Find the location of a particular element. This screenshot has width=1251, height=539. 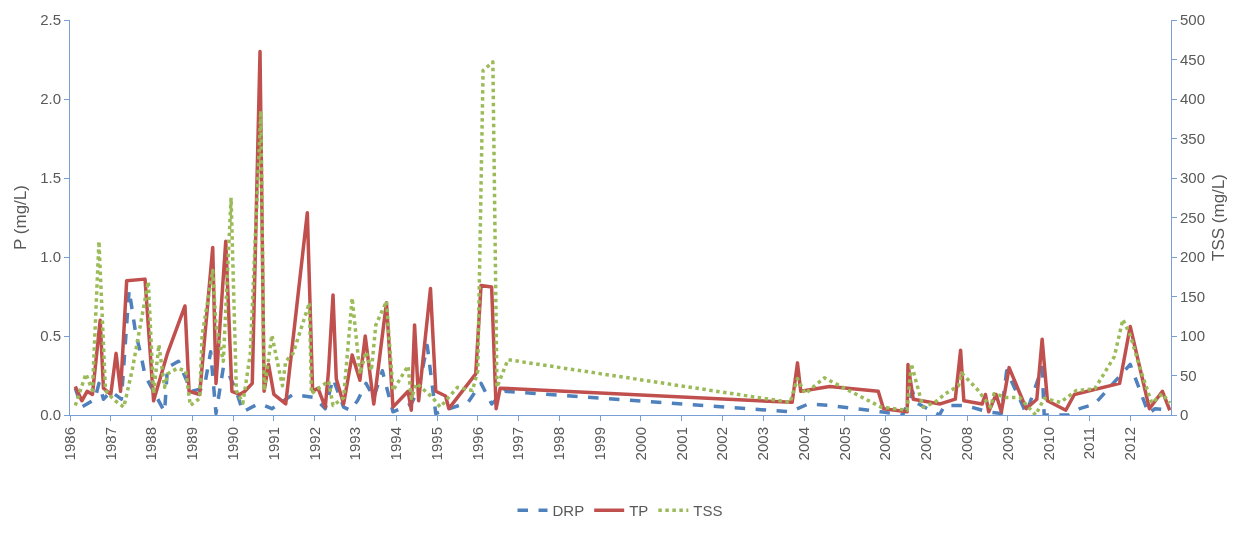

y2-tick-label: 400 is located at coordinates (1193, 99).